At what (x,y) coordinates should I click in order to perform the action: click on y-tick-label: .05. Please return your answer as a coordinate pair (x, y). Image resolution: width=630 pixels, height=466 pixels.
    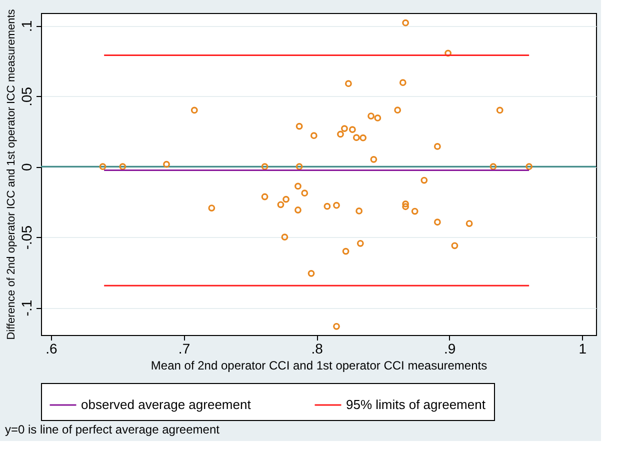
    Looking at the image, I should click on (26, 96).